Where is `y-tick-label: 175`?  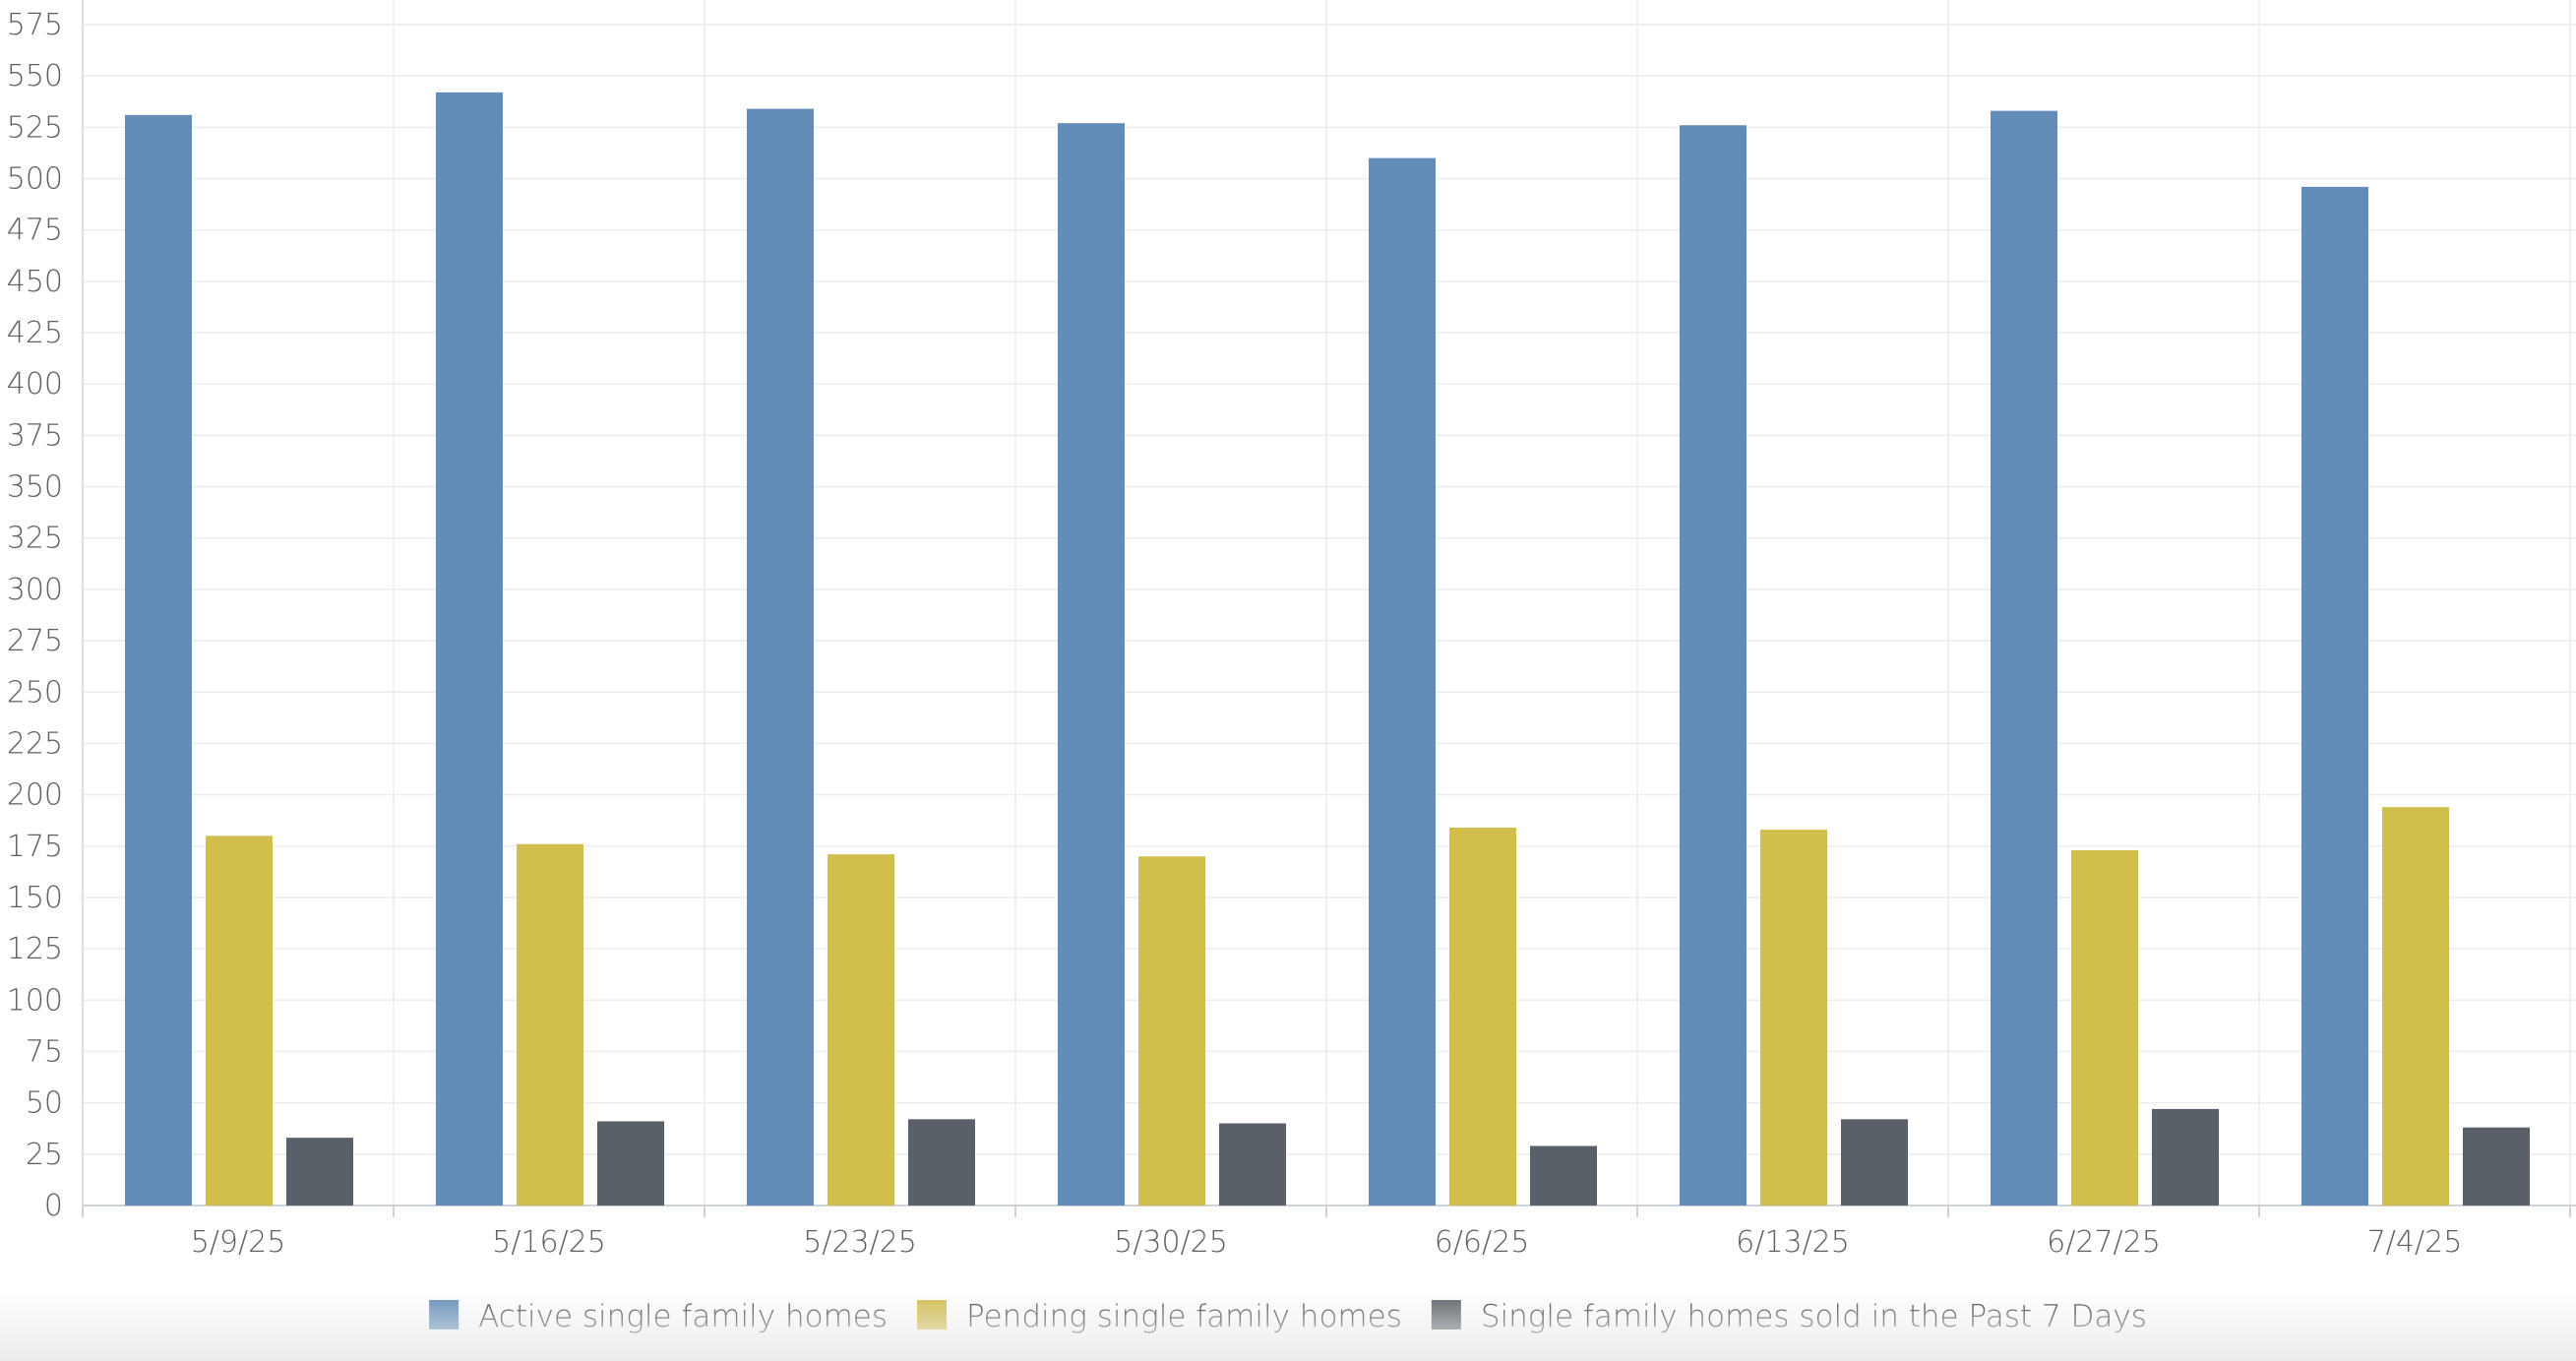
y-tick-label: 175 is located at coordinates (35, 847).